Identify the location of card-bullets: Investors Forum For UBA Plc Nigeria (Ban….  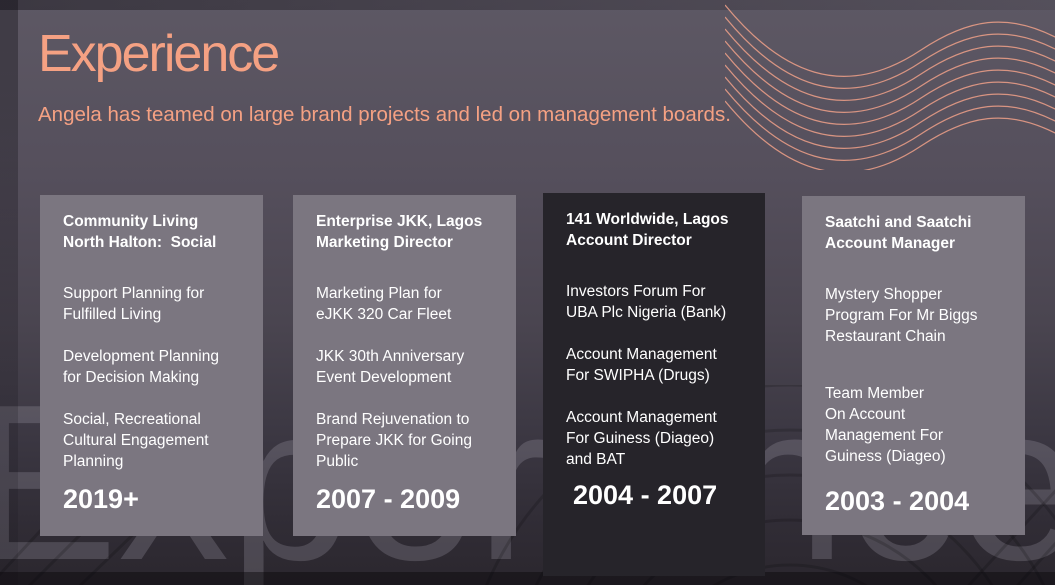
(657, 375).